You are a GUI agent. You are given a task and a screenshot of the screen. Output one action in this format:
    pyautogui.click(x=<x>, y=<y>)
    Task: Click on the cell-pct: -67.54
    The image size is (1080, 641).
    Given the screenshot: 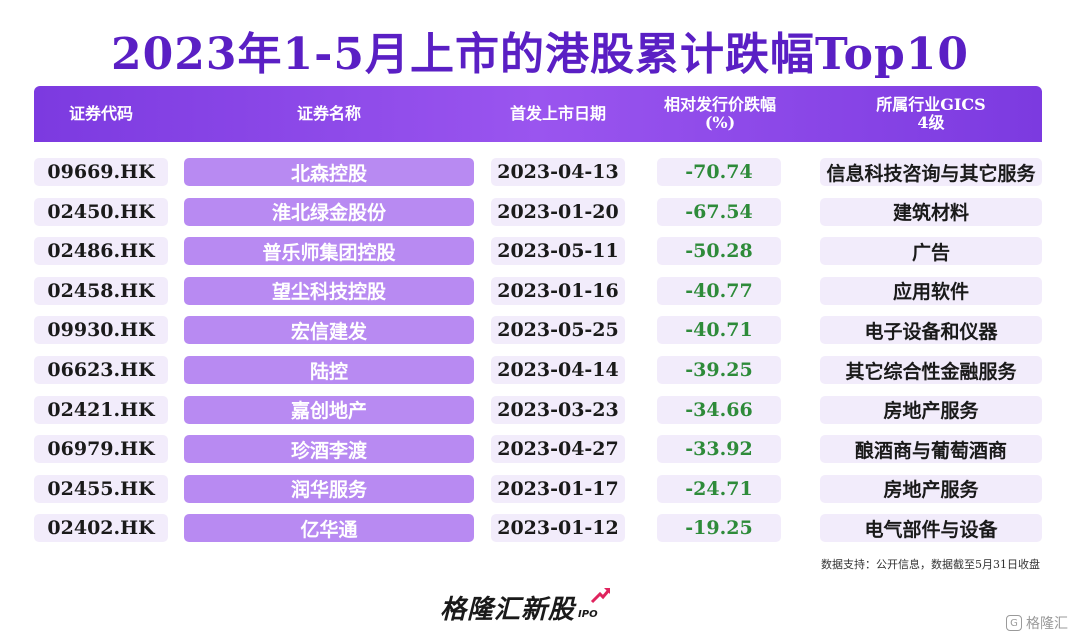 What is the action you would take?
    pyautogui.click(x=719, y=211)
    